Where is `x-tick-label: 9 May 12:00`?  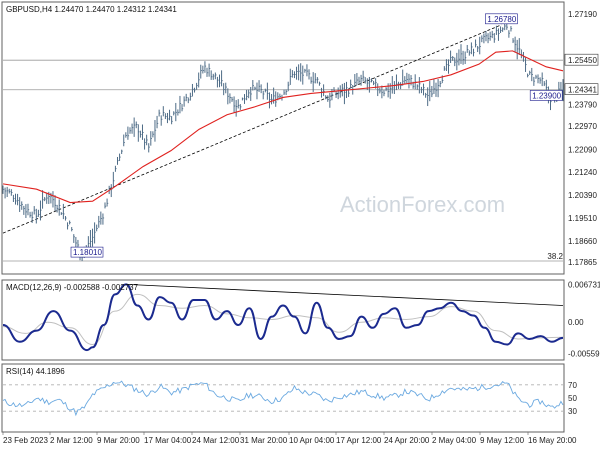
x-tick-label: 9 May 12:00 is located at coordinates (502, 440).